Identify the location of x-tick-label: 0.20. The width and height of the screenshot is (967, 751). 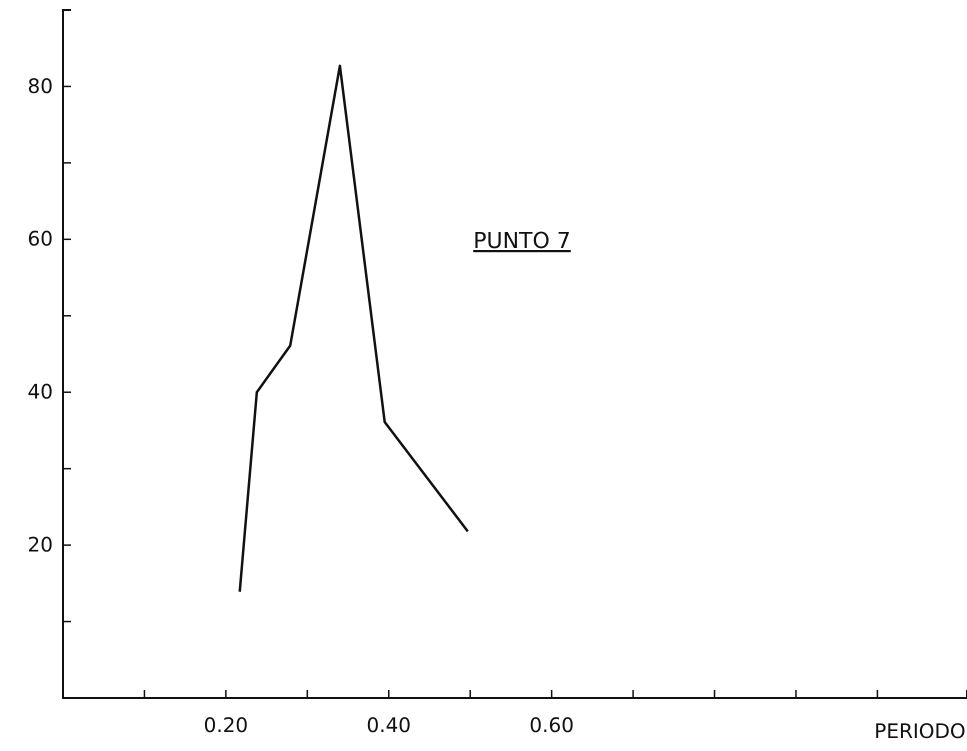
(226, 725).